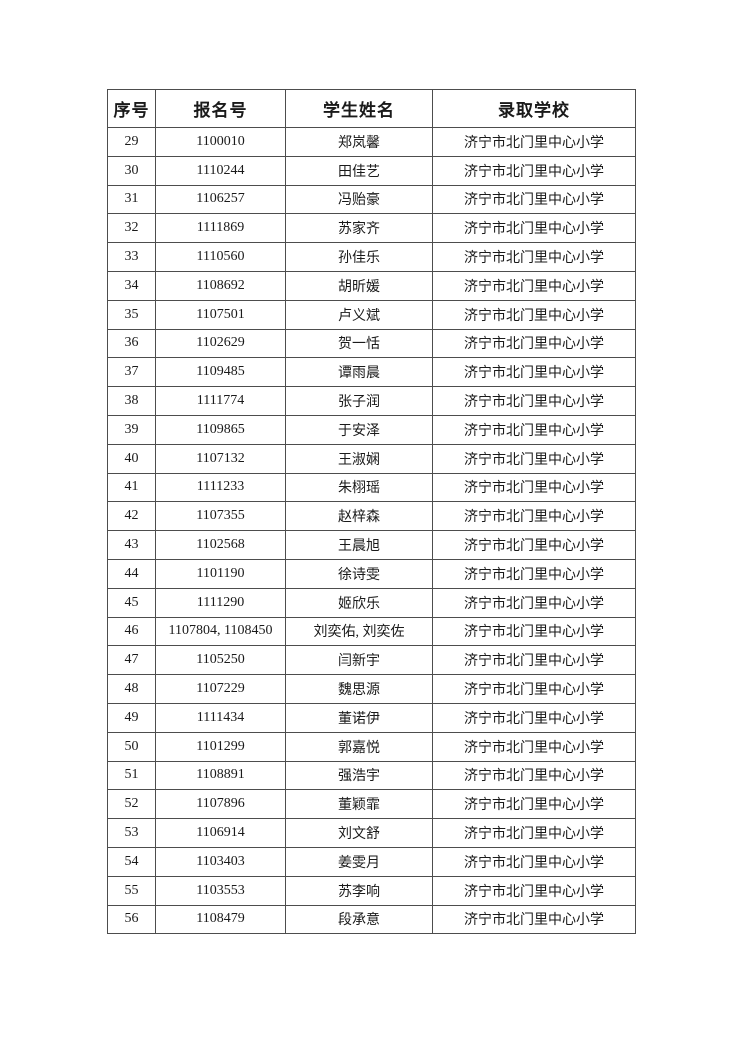 Image resolution: width=740 pixels, height=1047 pixels. Describe the element at coordinates (359, 545) in the screenshot. I see `student-name-cell: 王晨旭` at that location.